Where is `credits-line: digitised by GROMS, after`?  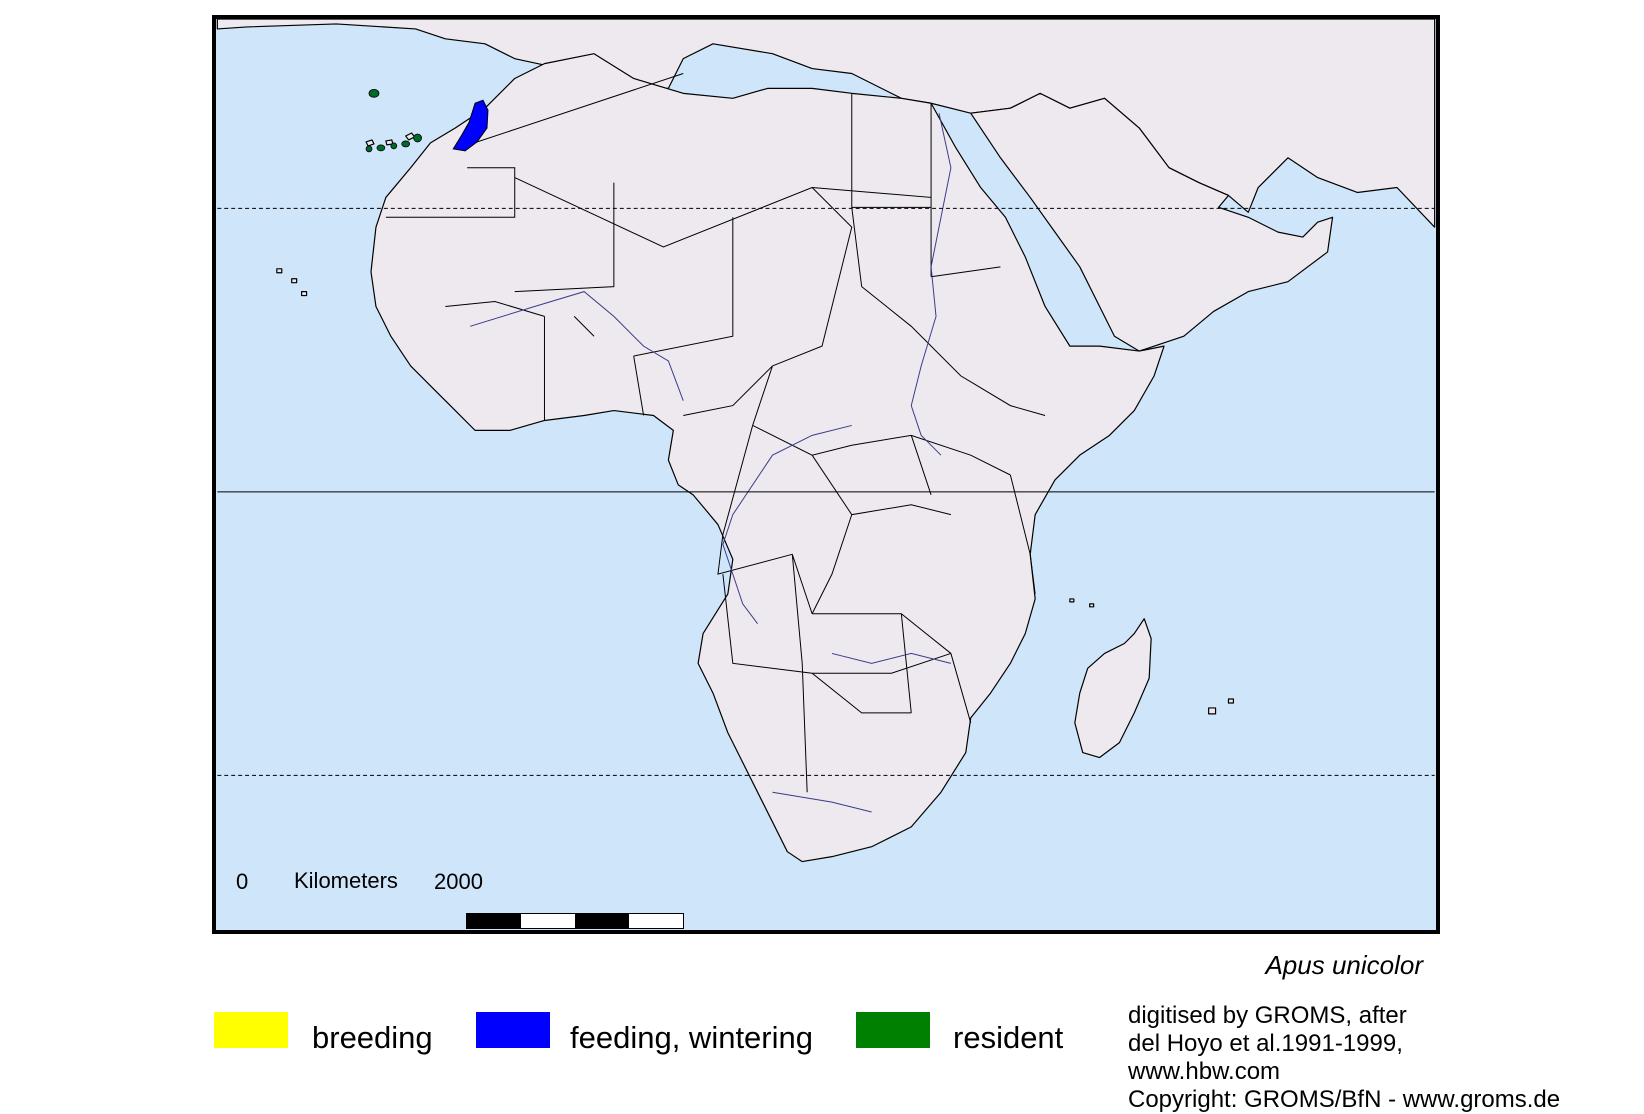
credits-line: digitised by GROMS, after is located at coordinates (1267, 1015).